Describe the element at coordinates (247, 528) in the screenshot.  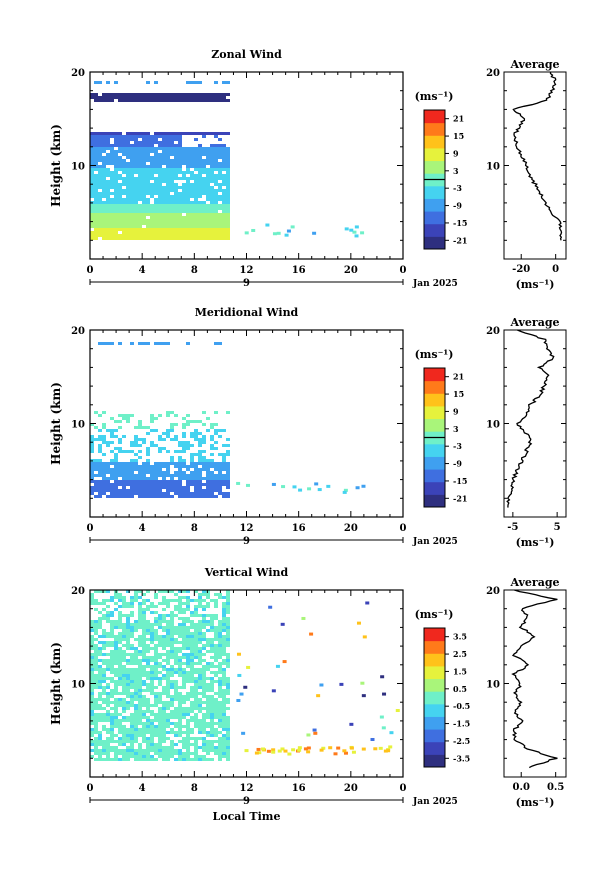
I see `x-tick-label: 12` at that location.